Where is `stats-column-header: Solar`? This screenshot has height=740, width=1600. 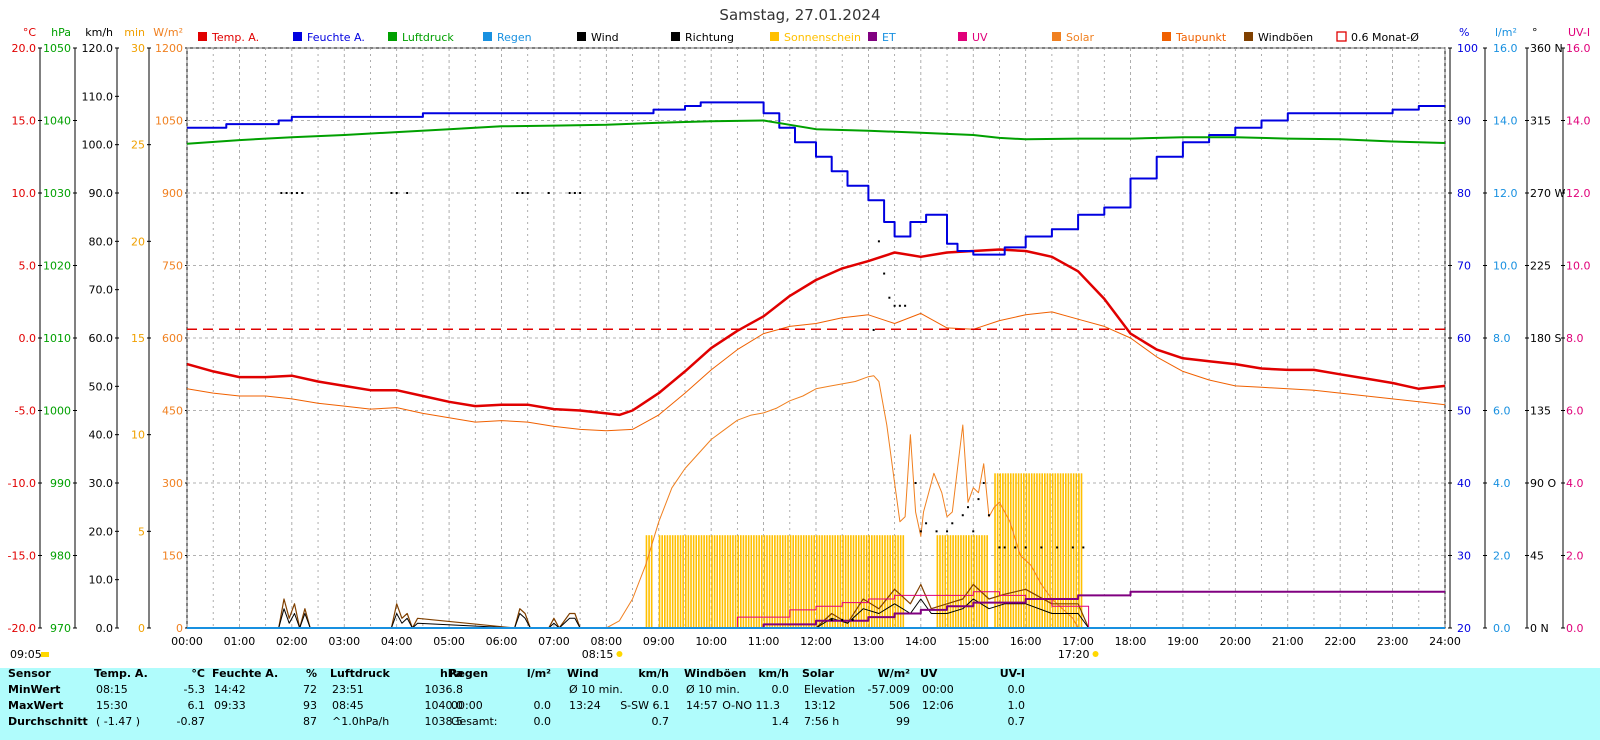 stats-column-header: Solar is located at coordinates (818, 673).